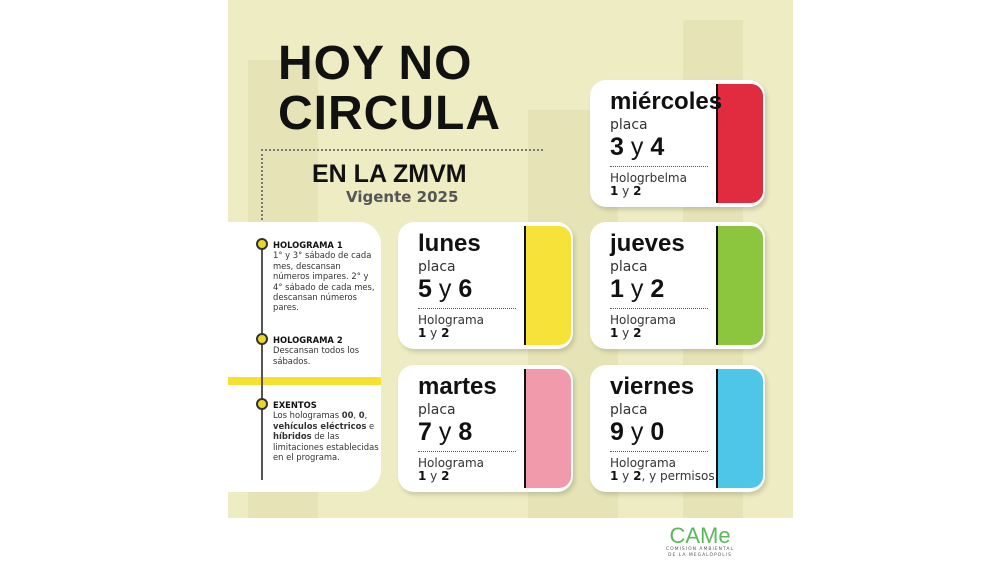 The height and width of the screenshot is (565, 1004). What do you see at coordinates (402, 150) in the screenshot?
I see `dotted-divider` at bounding box center [402, 150].